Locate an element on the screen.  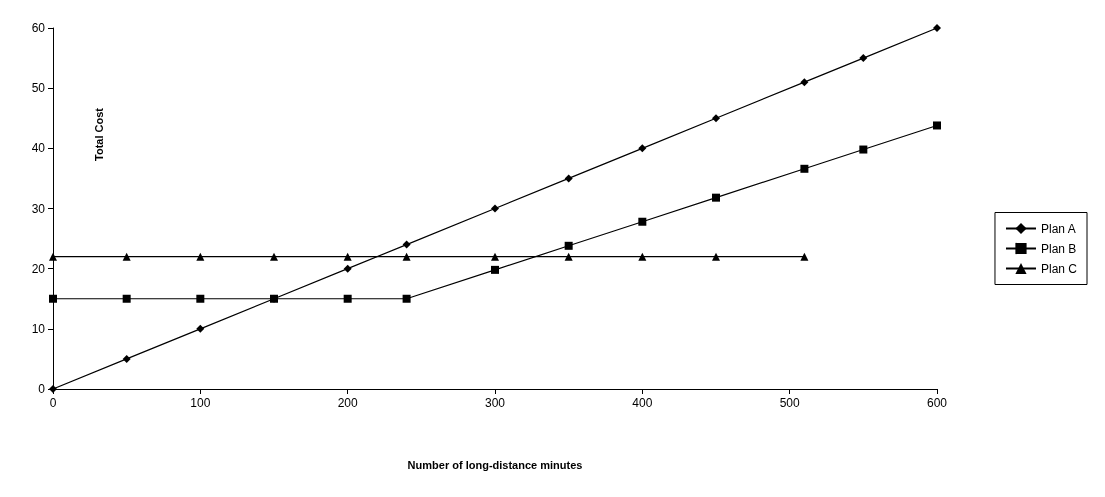
y-axis-title: Total Cost is located at coordinates (98, 134).